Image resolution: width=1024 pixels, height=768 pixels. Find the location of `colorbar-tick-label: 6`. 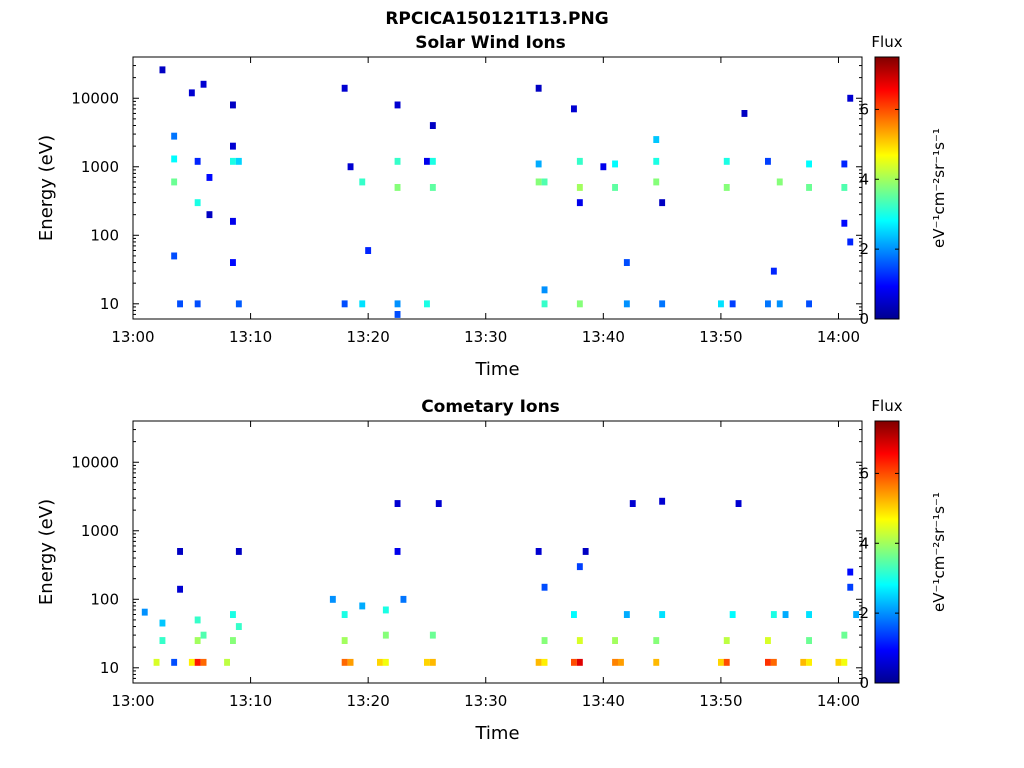

colorbar-tick-label: 6 is located at coordinates (864, 109).